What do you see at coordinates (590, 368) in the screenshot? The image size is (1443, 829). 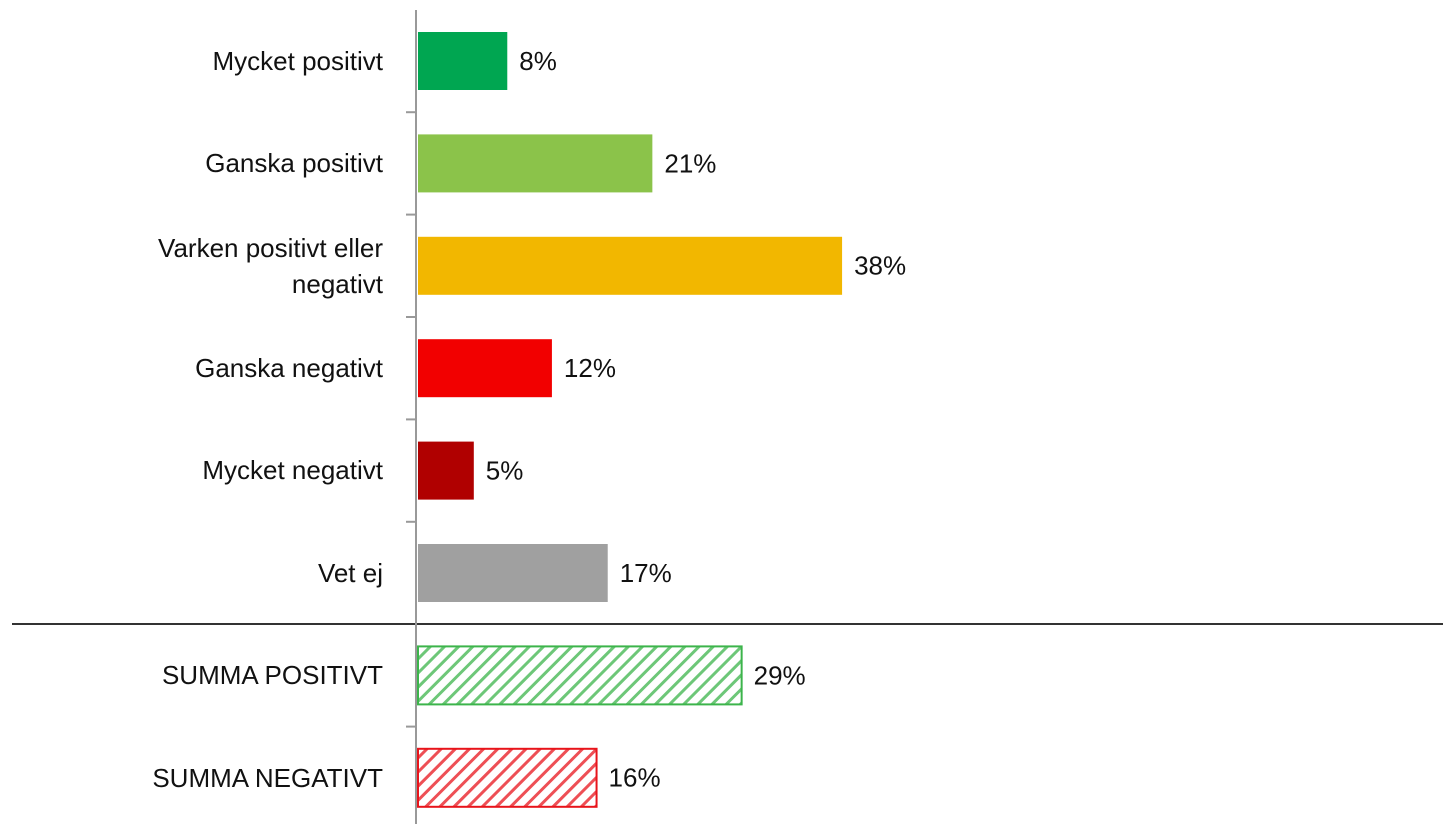 I see `value-label: 12%` at bounding box center [590, 368].